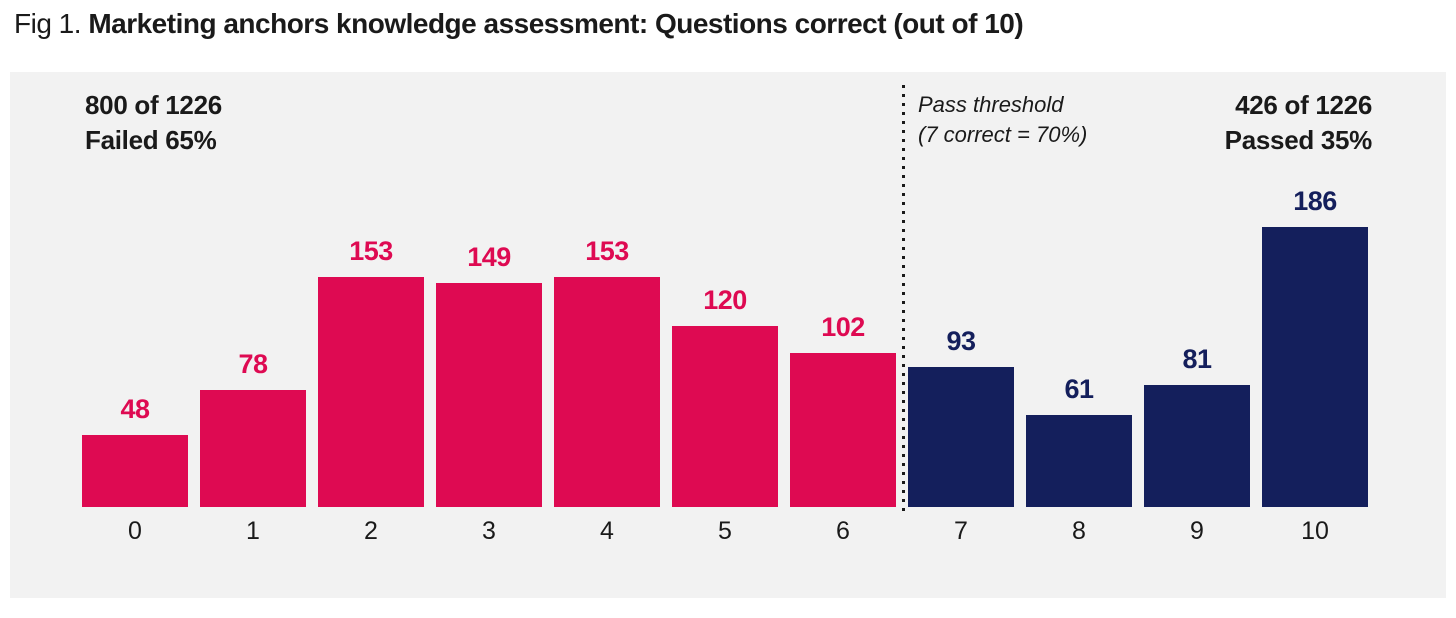  Describe the element at coordinates (1298, 123) in the screenshot. I see `passed-summary: 426 of 1226 Passed 35%` at that location.